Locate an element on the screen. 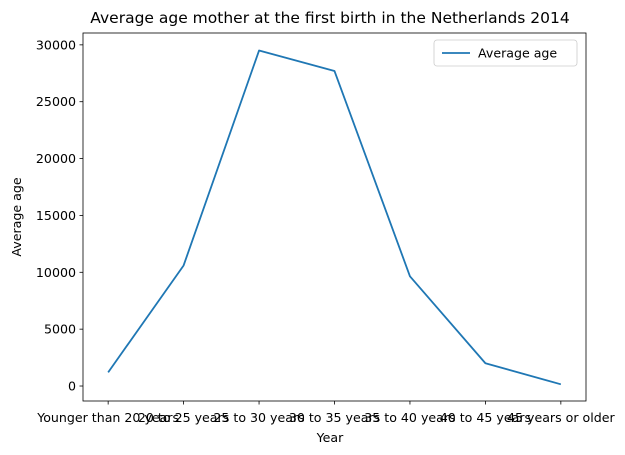 Image resolution: width=625 pixels, height=455 pixels. y-tick-label: 20000 is located at coordinates (56, 158).